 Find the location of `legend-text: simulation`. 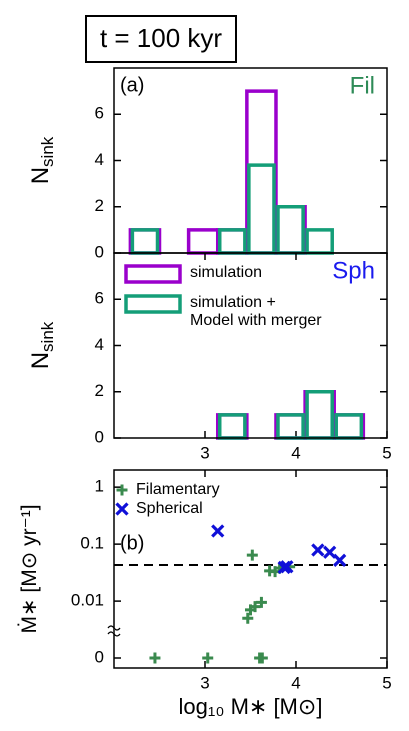

legend-text: simulation is located at coordinates (226, 272).